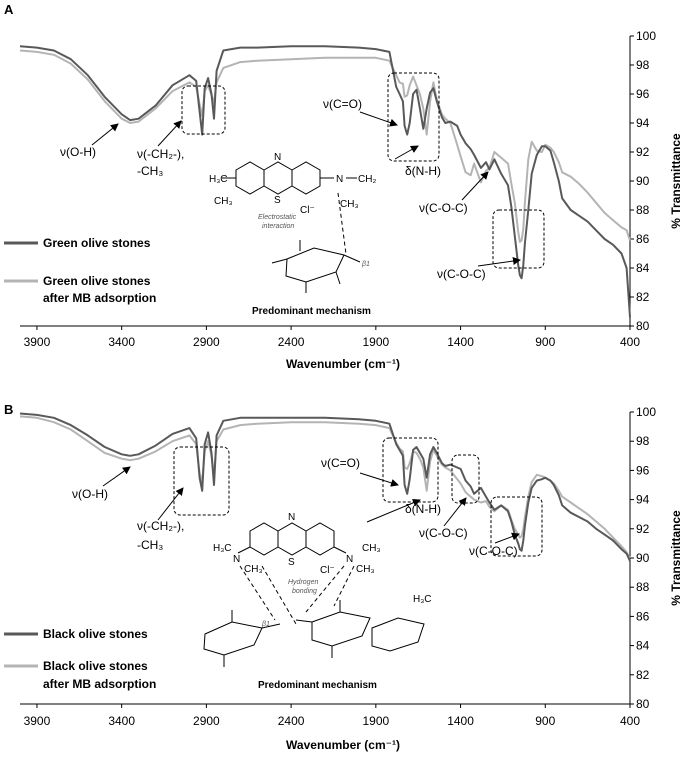 This screenshot has width=685, height=758. Describe the element at coordinates (95, 666) in the screenshot. I see `legend-label-b2-line1: Black olive stones` at that location.